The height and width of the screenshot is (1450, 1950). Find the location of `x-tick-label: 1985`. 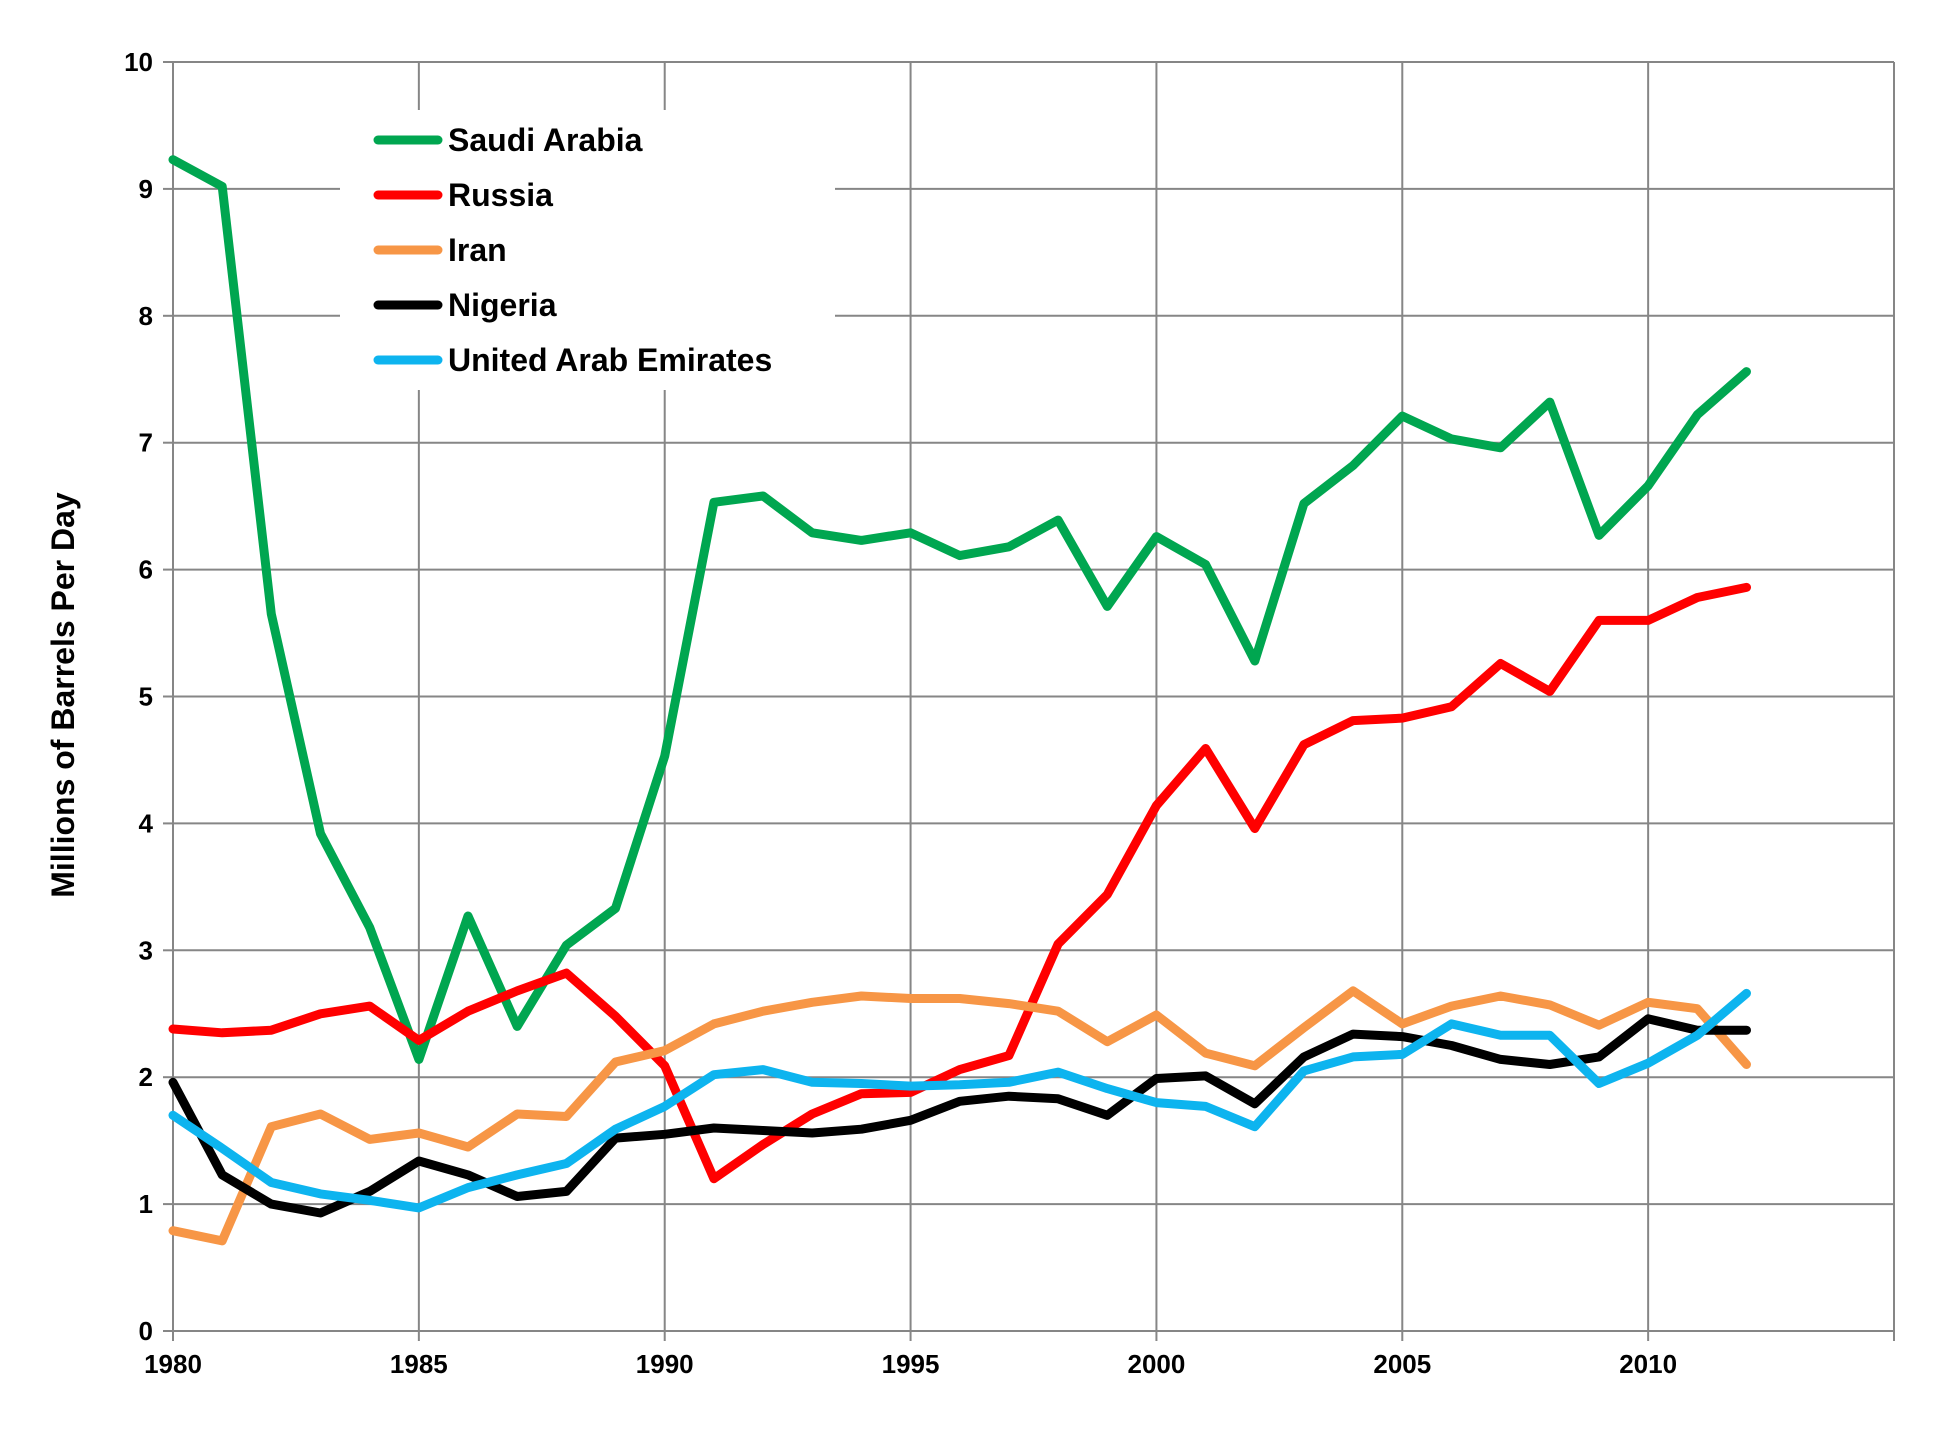

x-tick-label: 1985 is located at coordinates (419, 1364).